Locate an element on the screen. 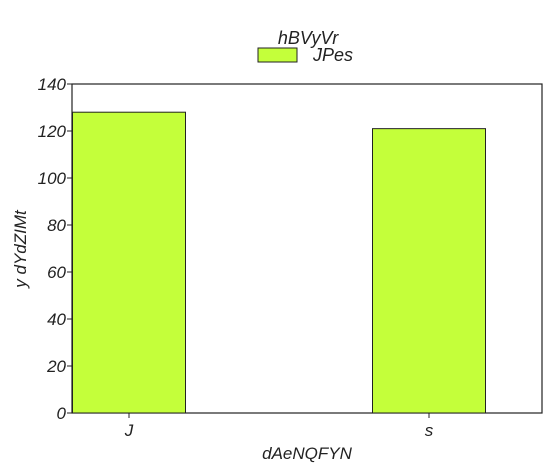 The width and height of the screenshot is (553, 474). y-tick-label: 40 is located at coordinates (56, 319).